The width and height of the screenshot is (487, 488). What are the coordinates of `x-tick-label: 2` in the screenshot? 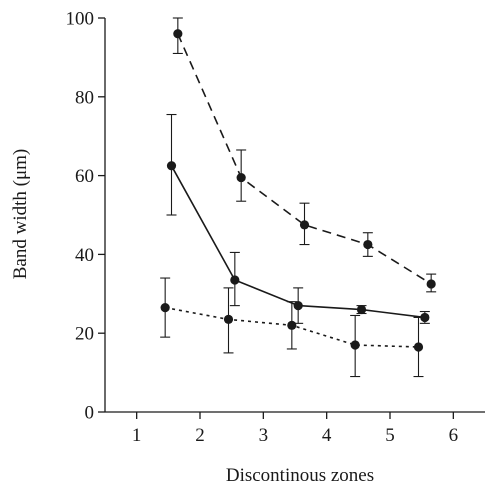 It's located at (200, 435).